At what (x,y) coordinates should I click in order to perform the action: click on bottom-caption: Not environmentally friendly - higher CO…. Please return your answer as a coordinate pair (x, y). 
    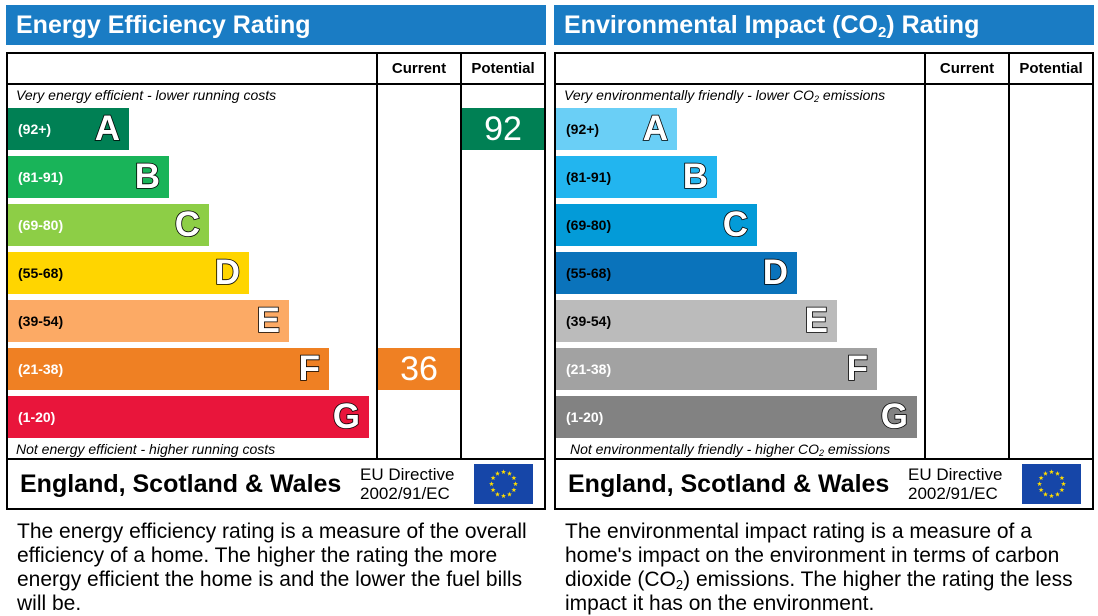
    Looking at the image, I should click on (730, 449).